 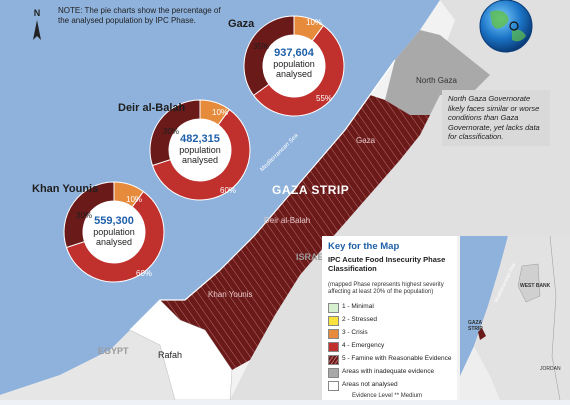 I want to click on gaza-population: 937,604, so click(x=294, y=53).